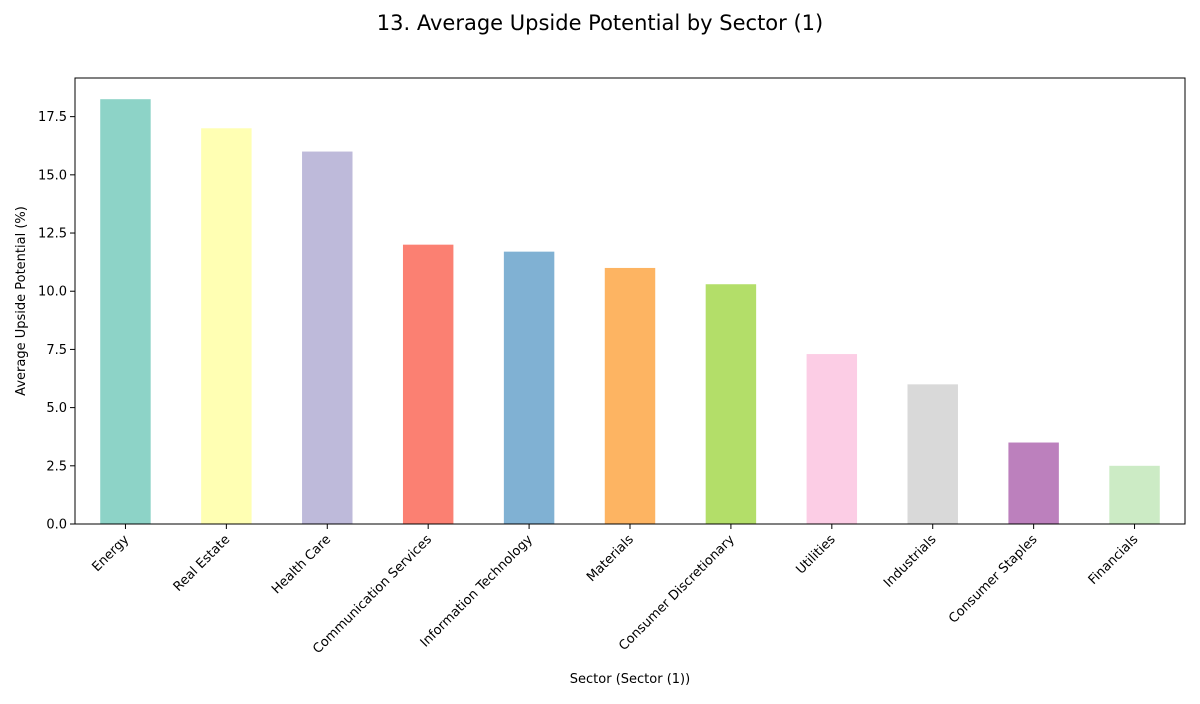 The width and height of the screenshot is (1200, 704). Describe the element at coordinates (52, 175) in the screenshot. I see `y-tick-label: 15.0` at that location.